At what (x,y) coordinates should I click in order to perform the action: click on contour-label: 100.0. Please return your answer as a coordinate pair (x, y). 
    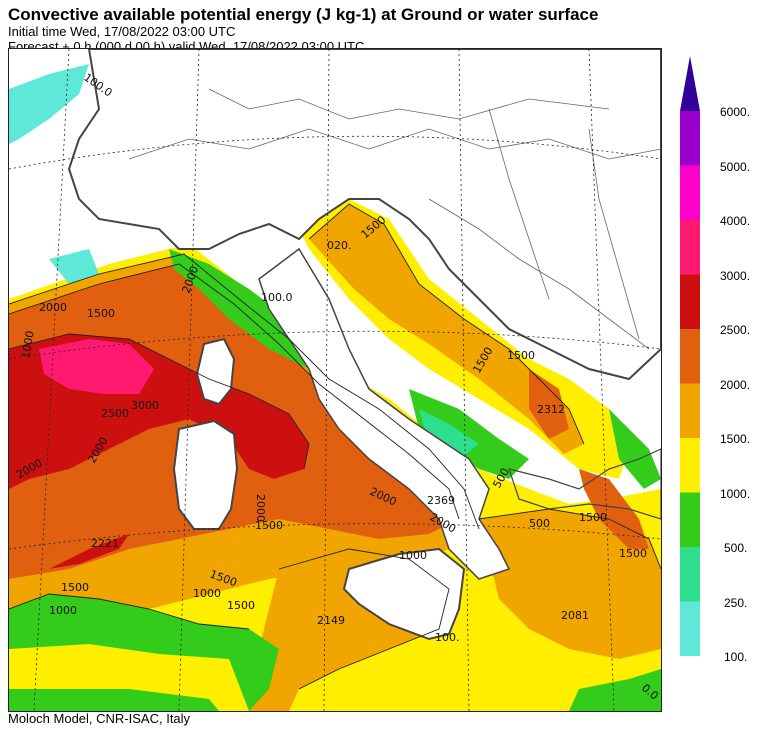
    Looking at the image, I should click on (277, 297).